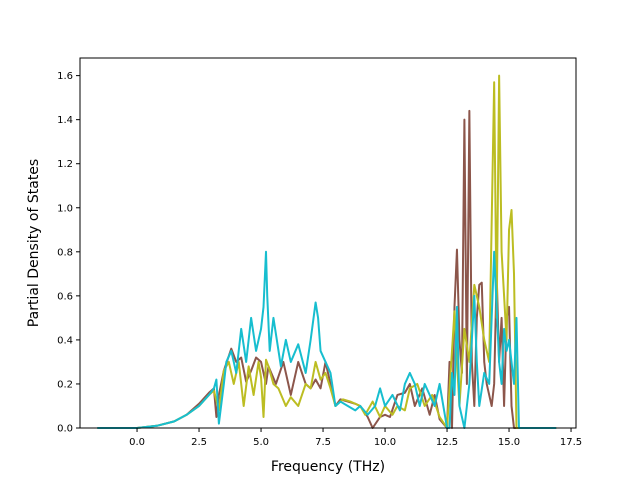 This screenshot has height=480, width=640. What do you see at coordinates (34, 243) in the screenshot?
I see `y-axis-label: Partial Density of States` at bounding box center [34, 243].